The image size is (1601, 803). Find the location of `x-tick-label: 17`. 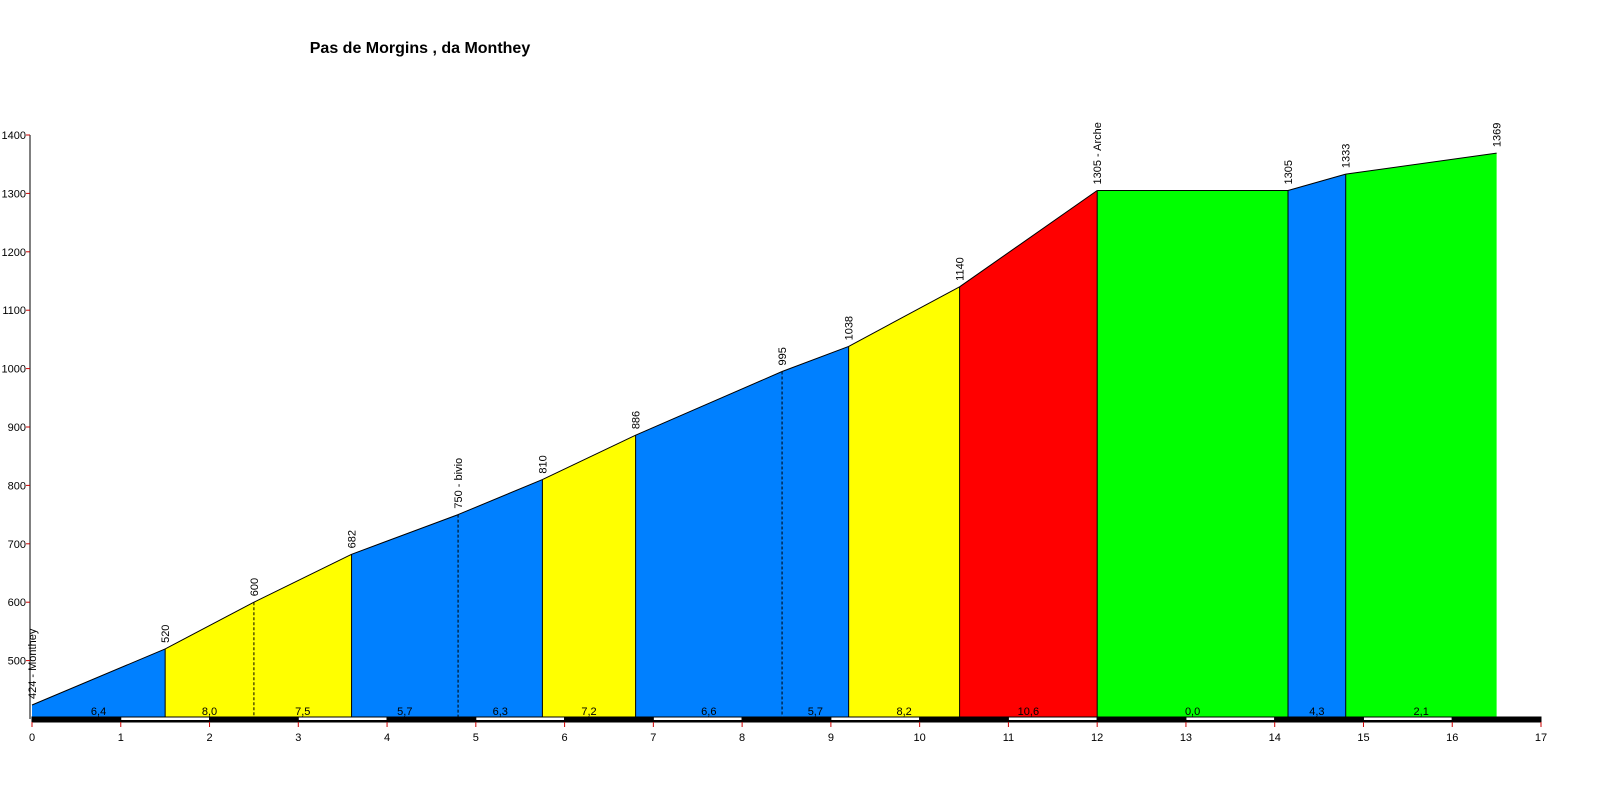

x-tick-label: 17 is located at coordinates (1541, 738).